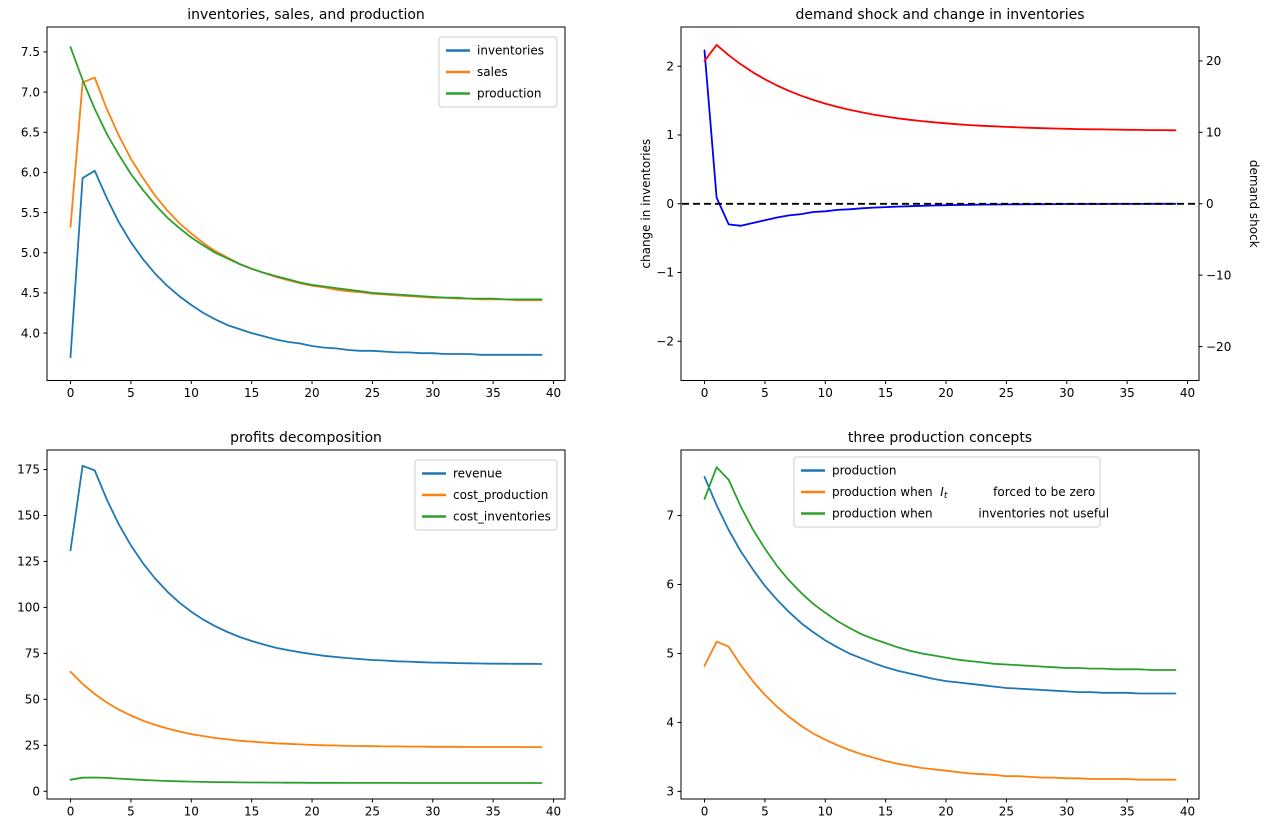 The width and height of the screenshot is (1277, 834). I want to click on y-tick-label: 125, so click(28, 562).